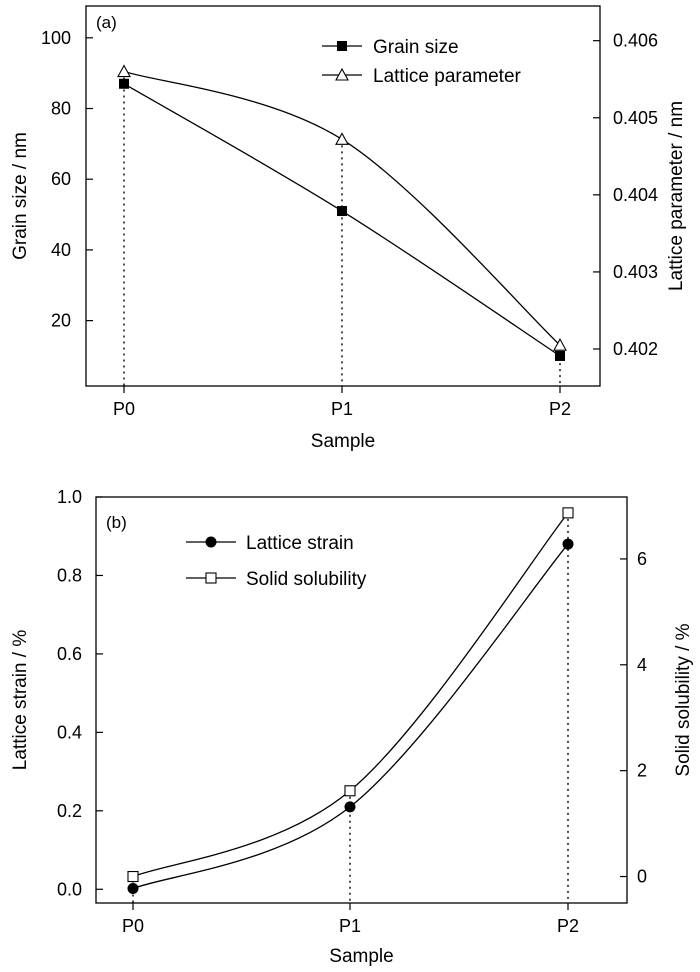 The image size is (700, 972). What do you see at coordinates (683, 699) in the screenshot?
I see `right-y-axis-title: Solid solubility / %` at bounding box center [683, 699].